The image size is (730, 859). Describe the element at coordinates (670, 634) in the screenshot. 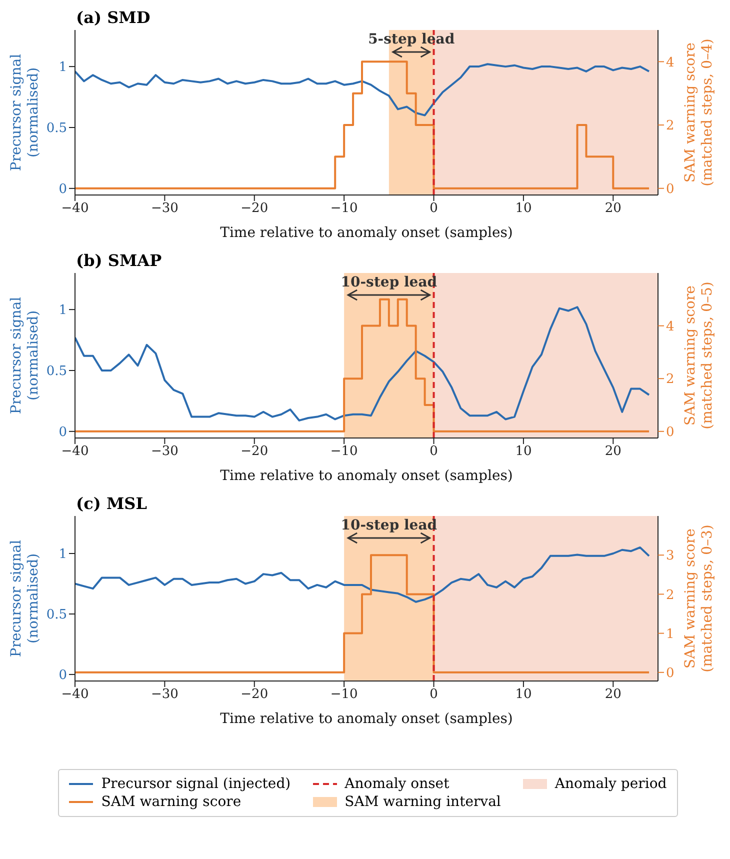

I see `y2-tick-label: 1` at that location.